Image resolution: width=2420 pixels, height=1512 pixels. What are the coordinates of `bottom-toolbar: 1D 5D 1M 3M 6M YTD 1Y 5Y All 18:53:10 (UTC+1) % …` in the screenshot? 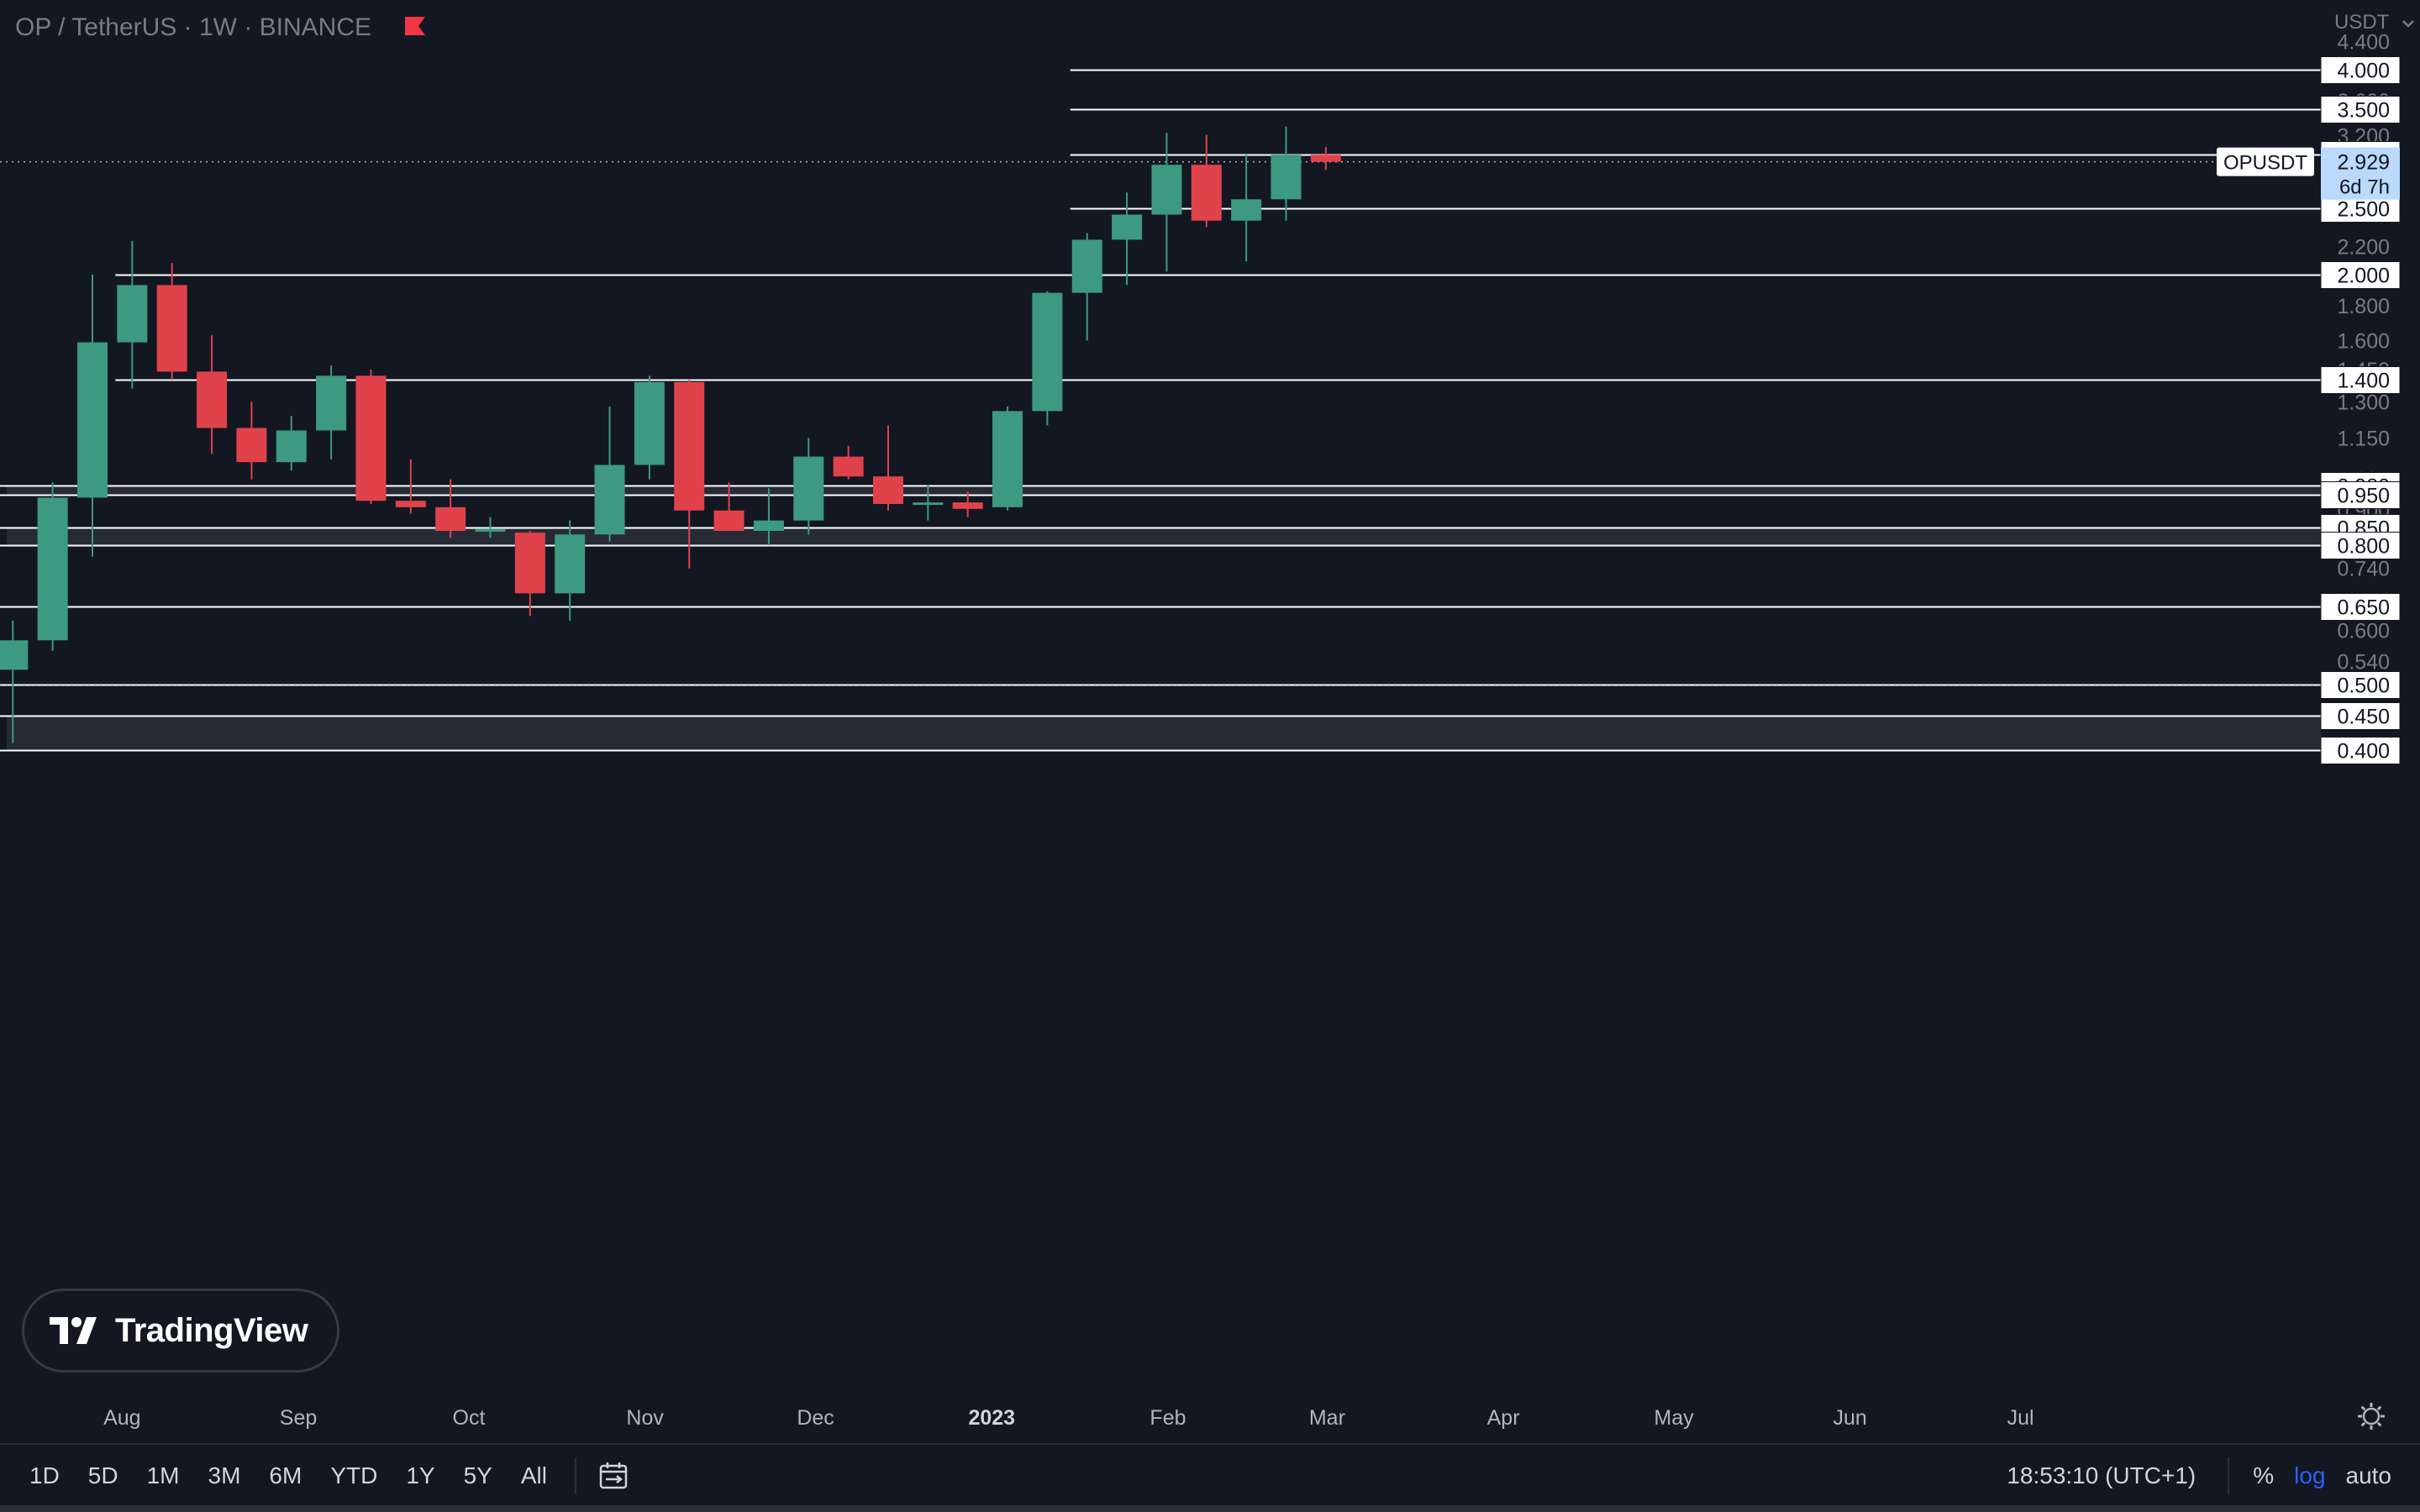 It's located at (1210, 1475).